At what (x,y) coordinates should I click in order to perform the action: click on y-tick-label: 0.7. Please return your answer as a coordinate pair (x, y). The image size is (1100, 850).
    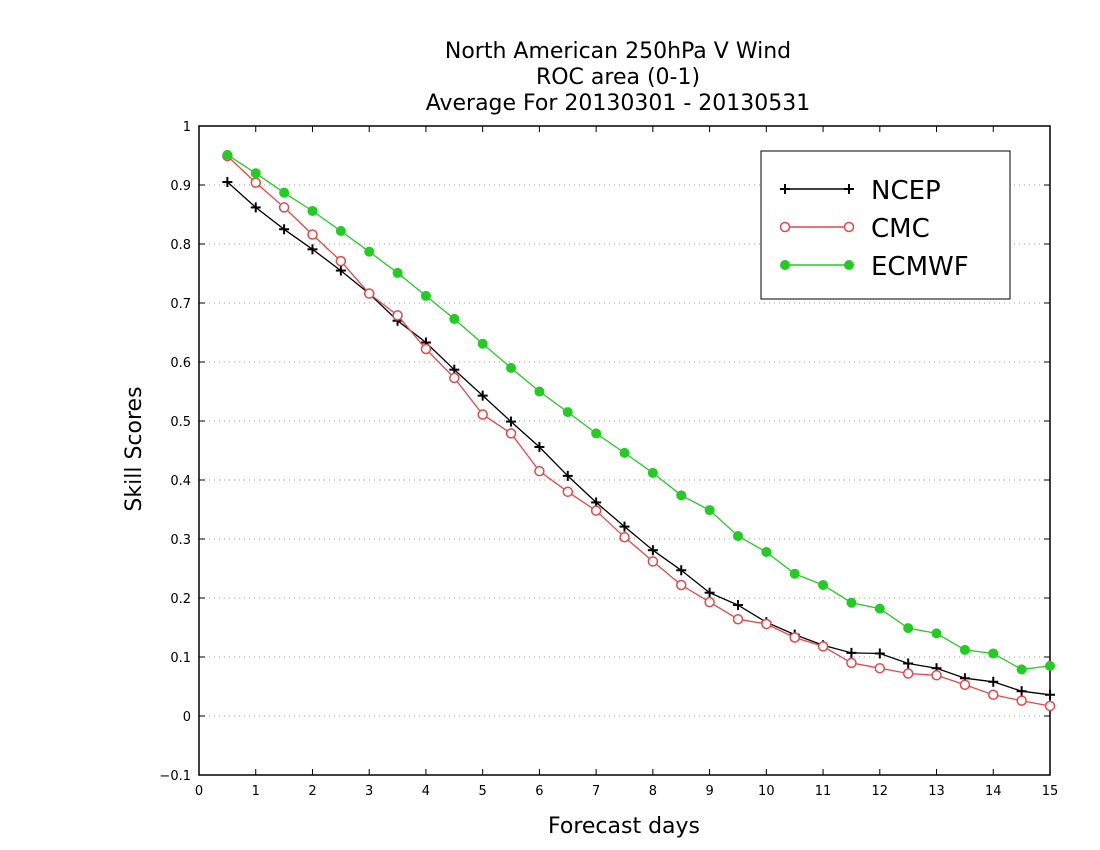
    Looking at the image, I should click on (180, 304).